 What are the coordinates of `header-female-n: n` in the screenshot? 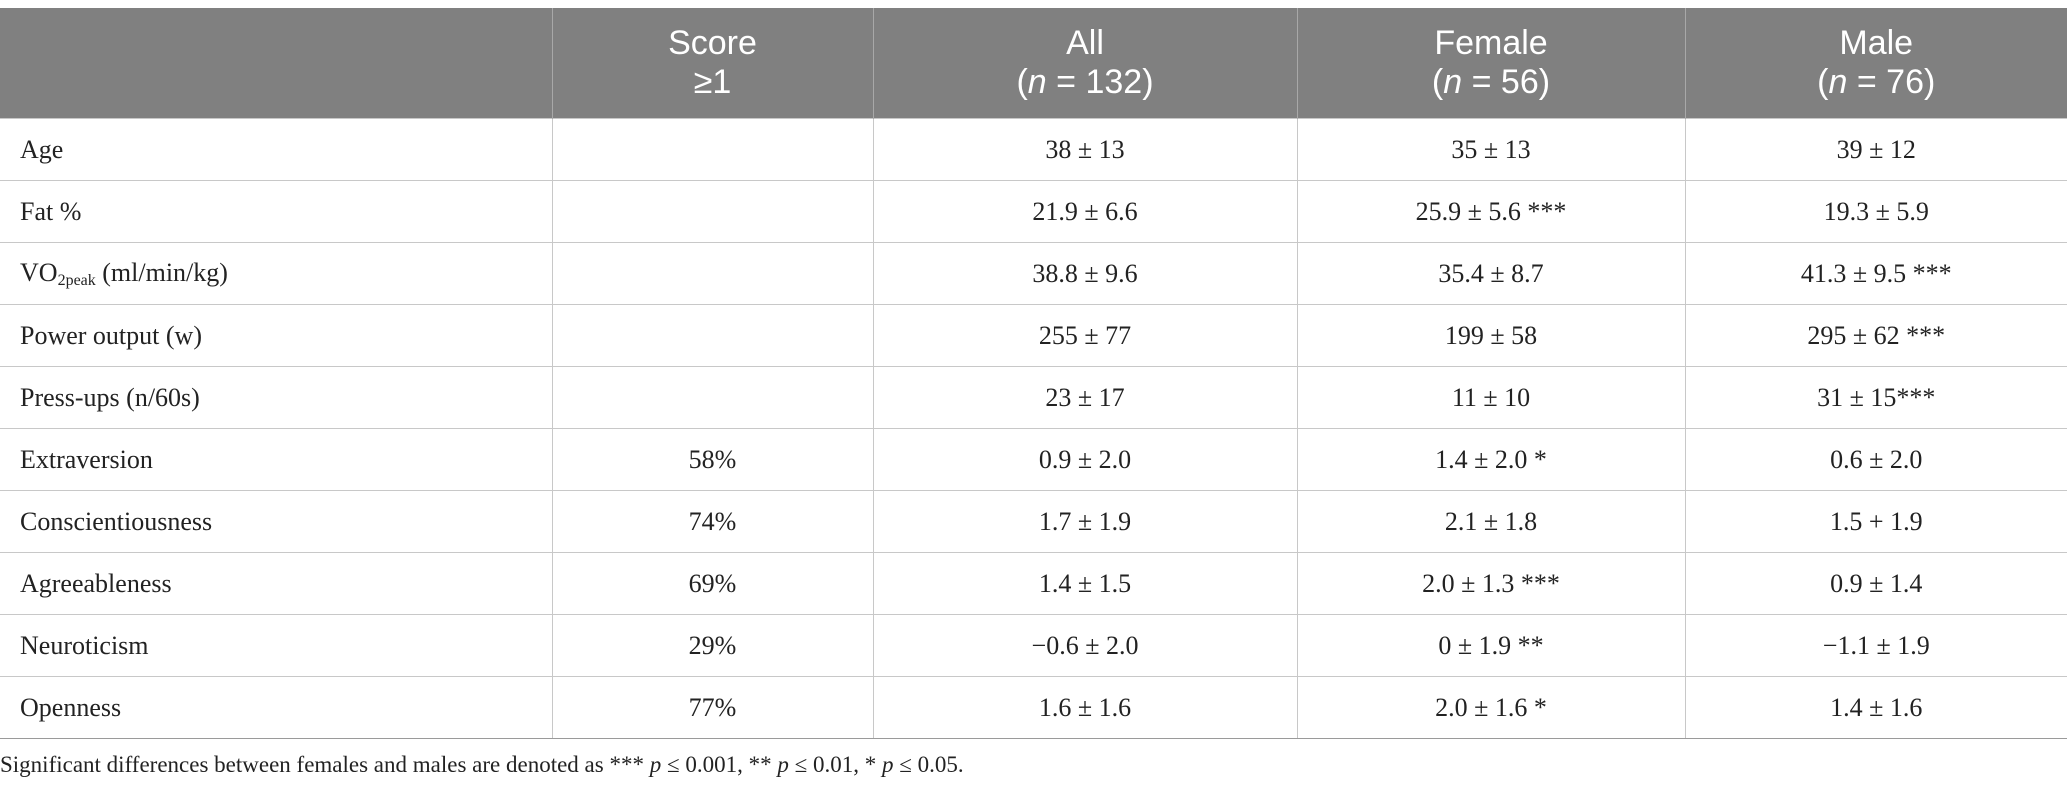 It's located at (1453, 82).